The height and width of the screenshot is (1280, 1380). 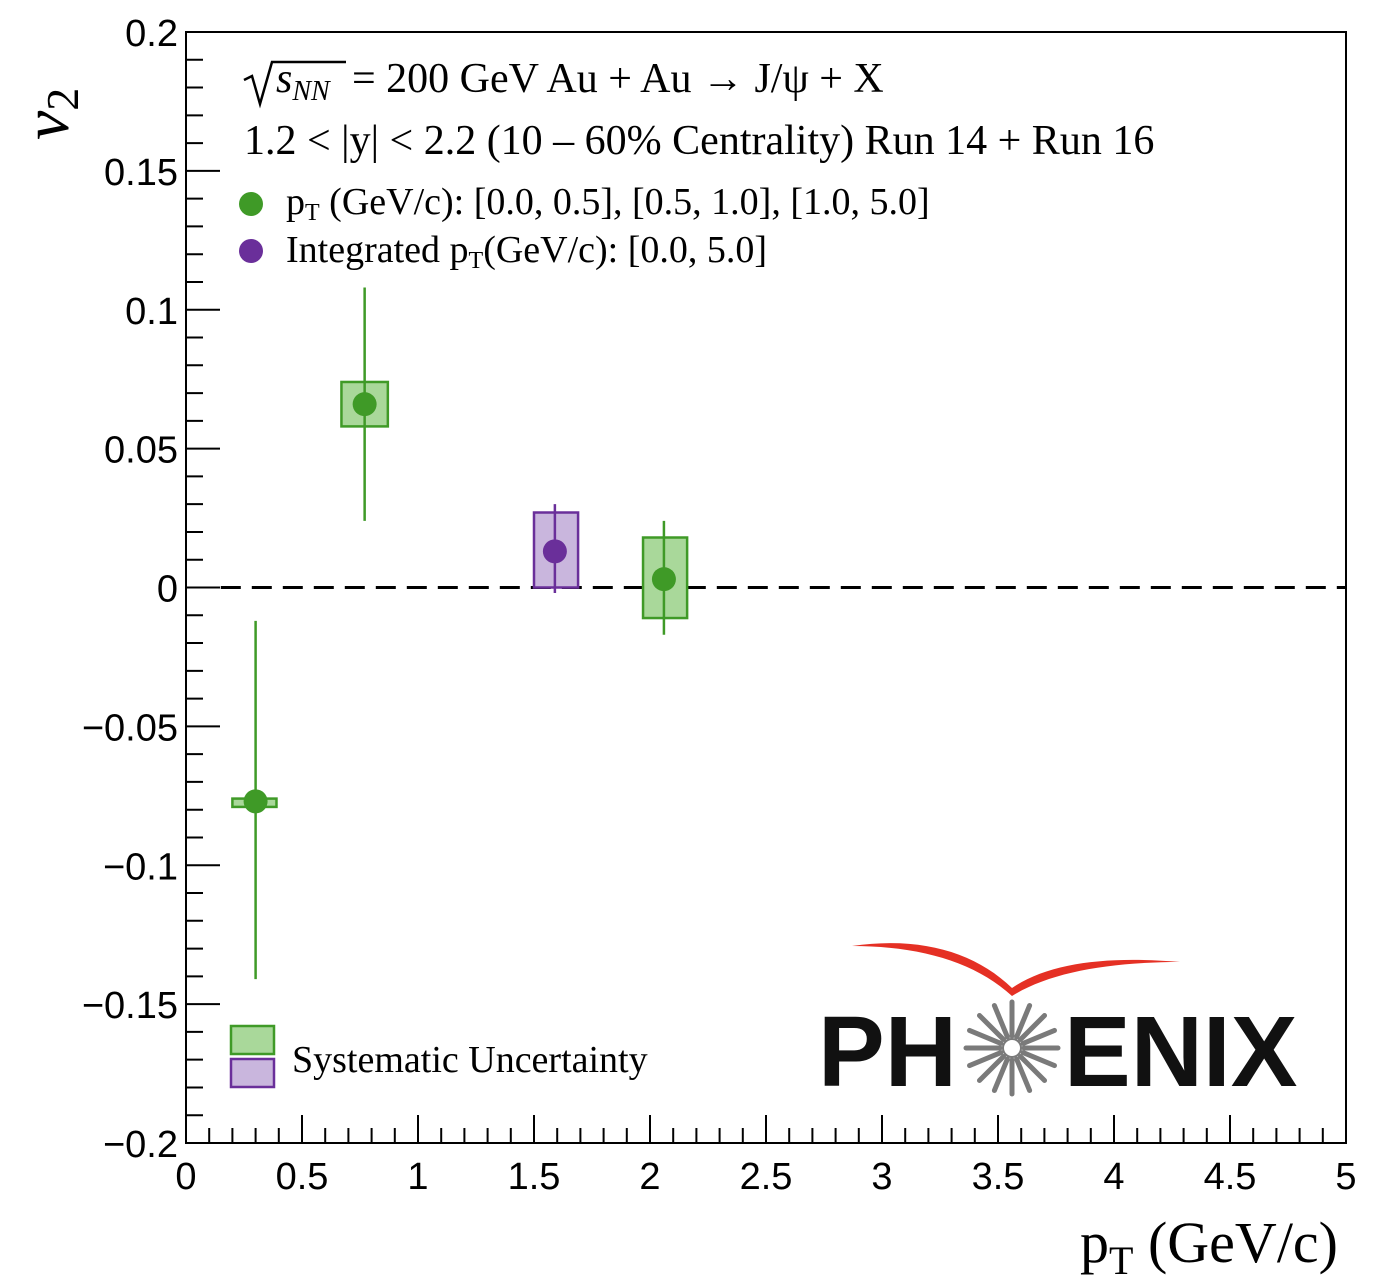 What do you see at coordinates (303, 81) in the screenshot?
I see `svg-text: sNN` at bounding box center [303, 81].